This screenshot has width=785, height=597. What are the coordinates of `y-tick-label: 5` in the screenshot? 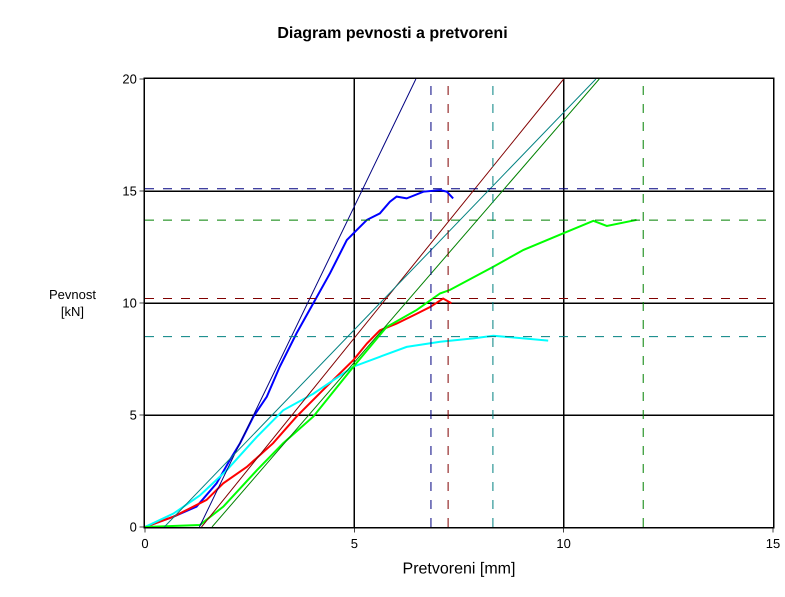 It's located at (133, 415).